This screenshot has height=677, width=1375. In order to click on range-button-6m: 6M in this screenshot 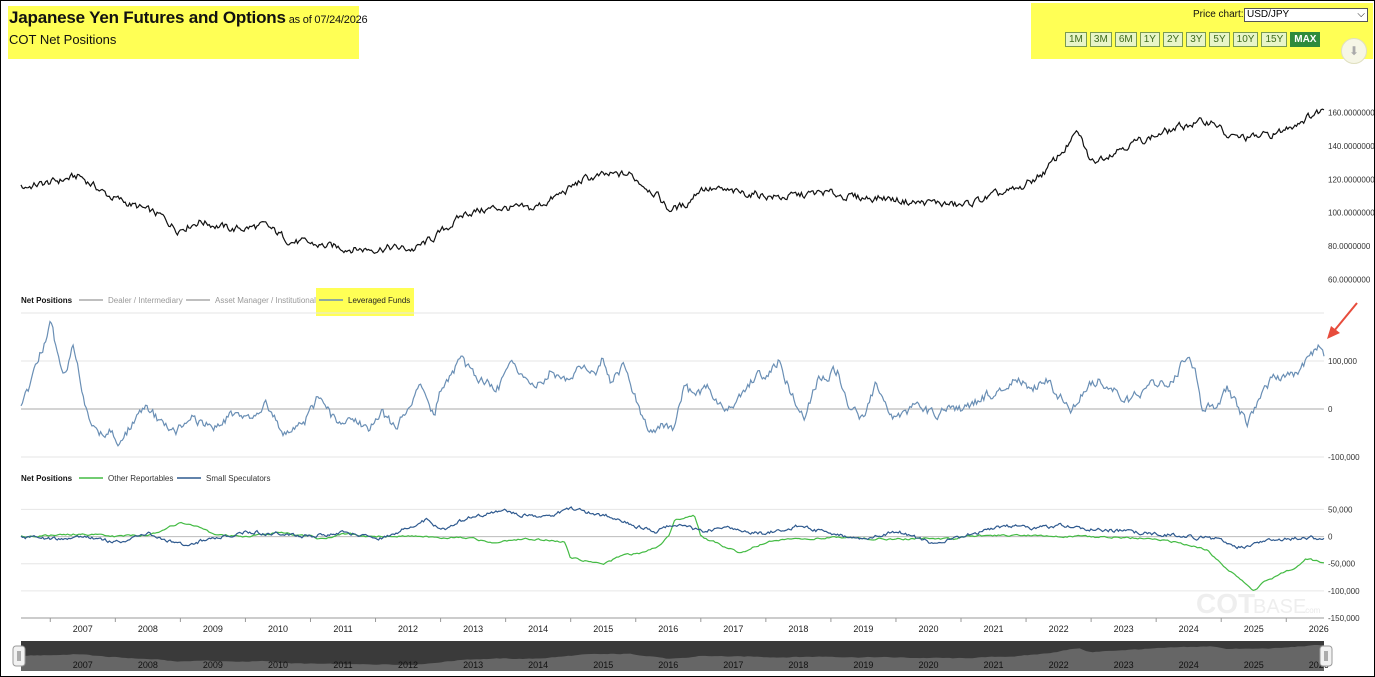, I will do `click(1125, 39)`.